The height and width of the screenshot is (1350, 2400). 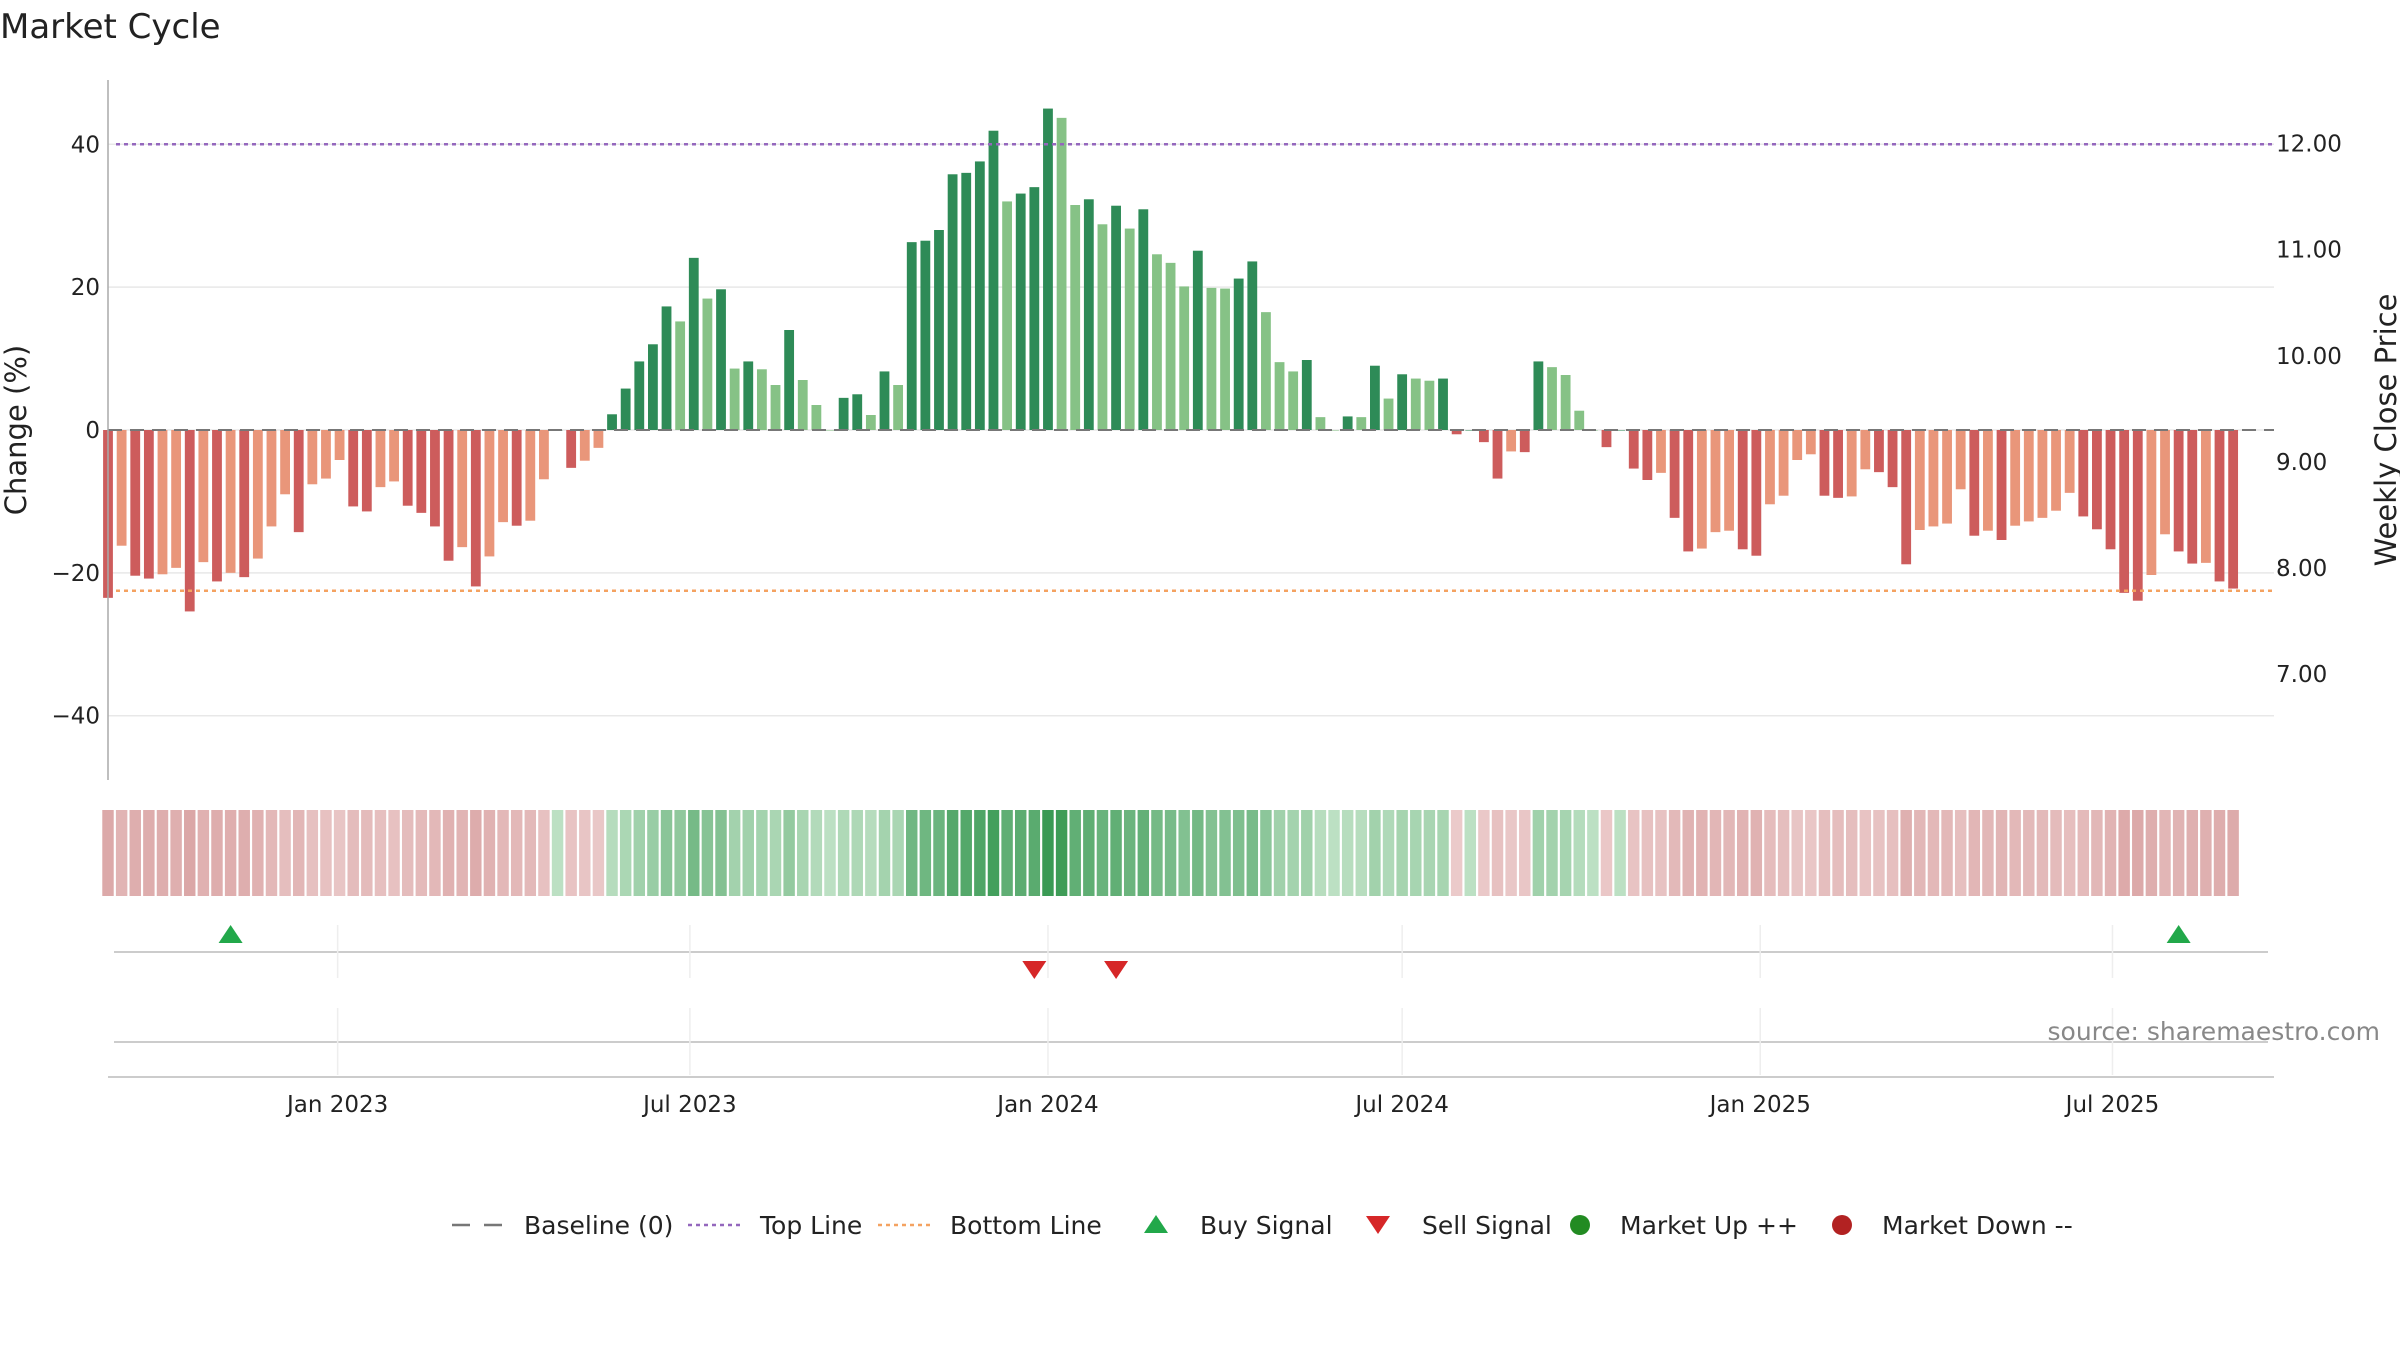 I want to click on legend-swatch, so click(x=1842, y=1225).